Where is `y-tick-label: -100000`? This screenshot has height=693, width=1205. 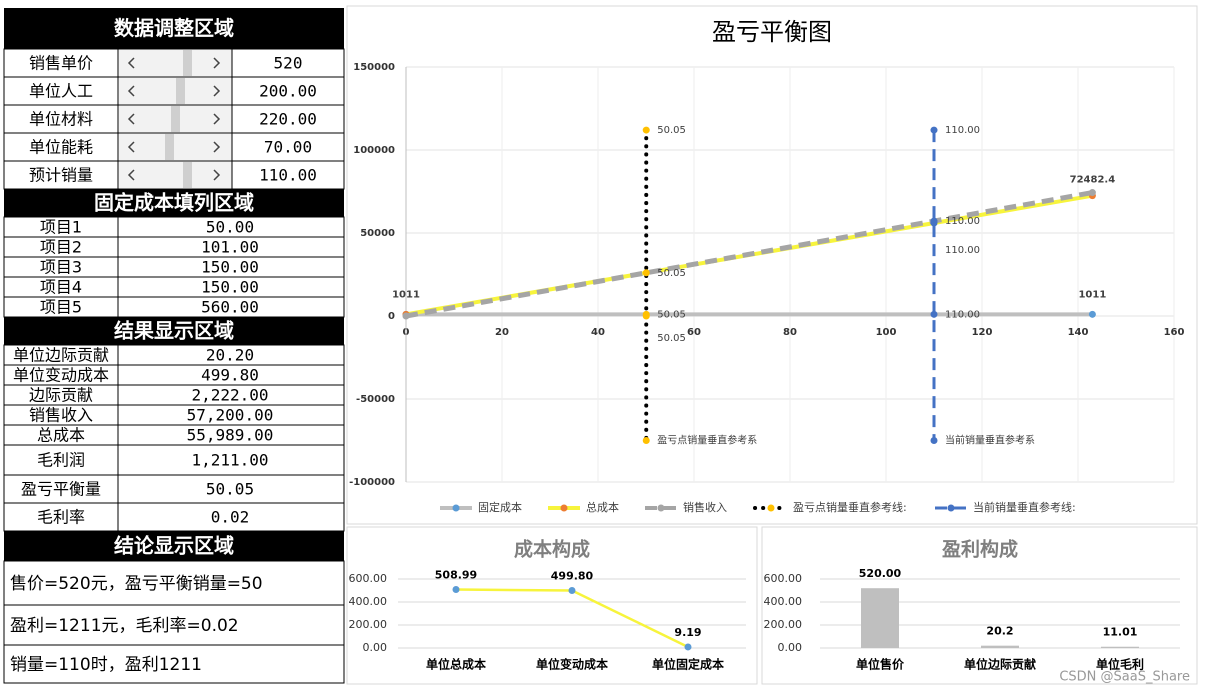
y-tick-label: -100000 is located at coordinates (372, 482).